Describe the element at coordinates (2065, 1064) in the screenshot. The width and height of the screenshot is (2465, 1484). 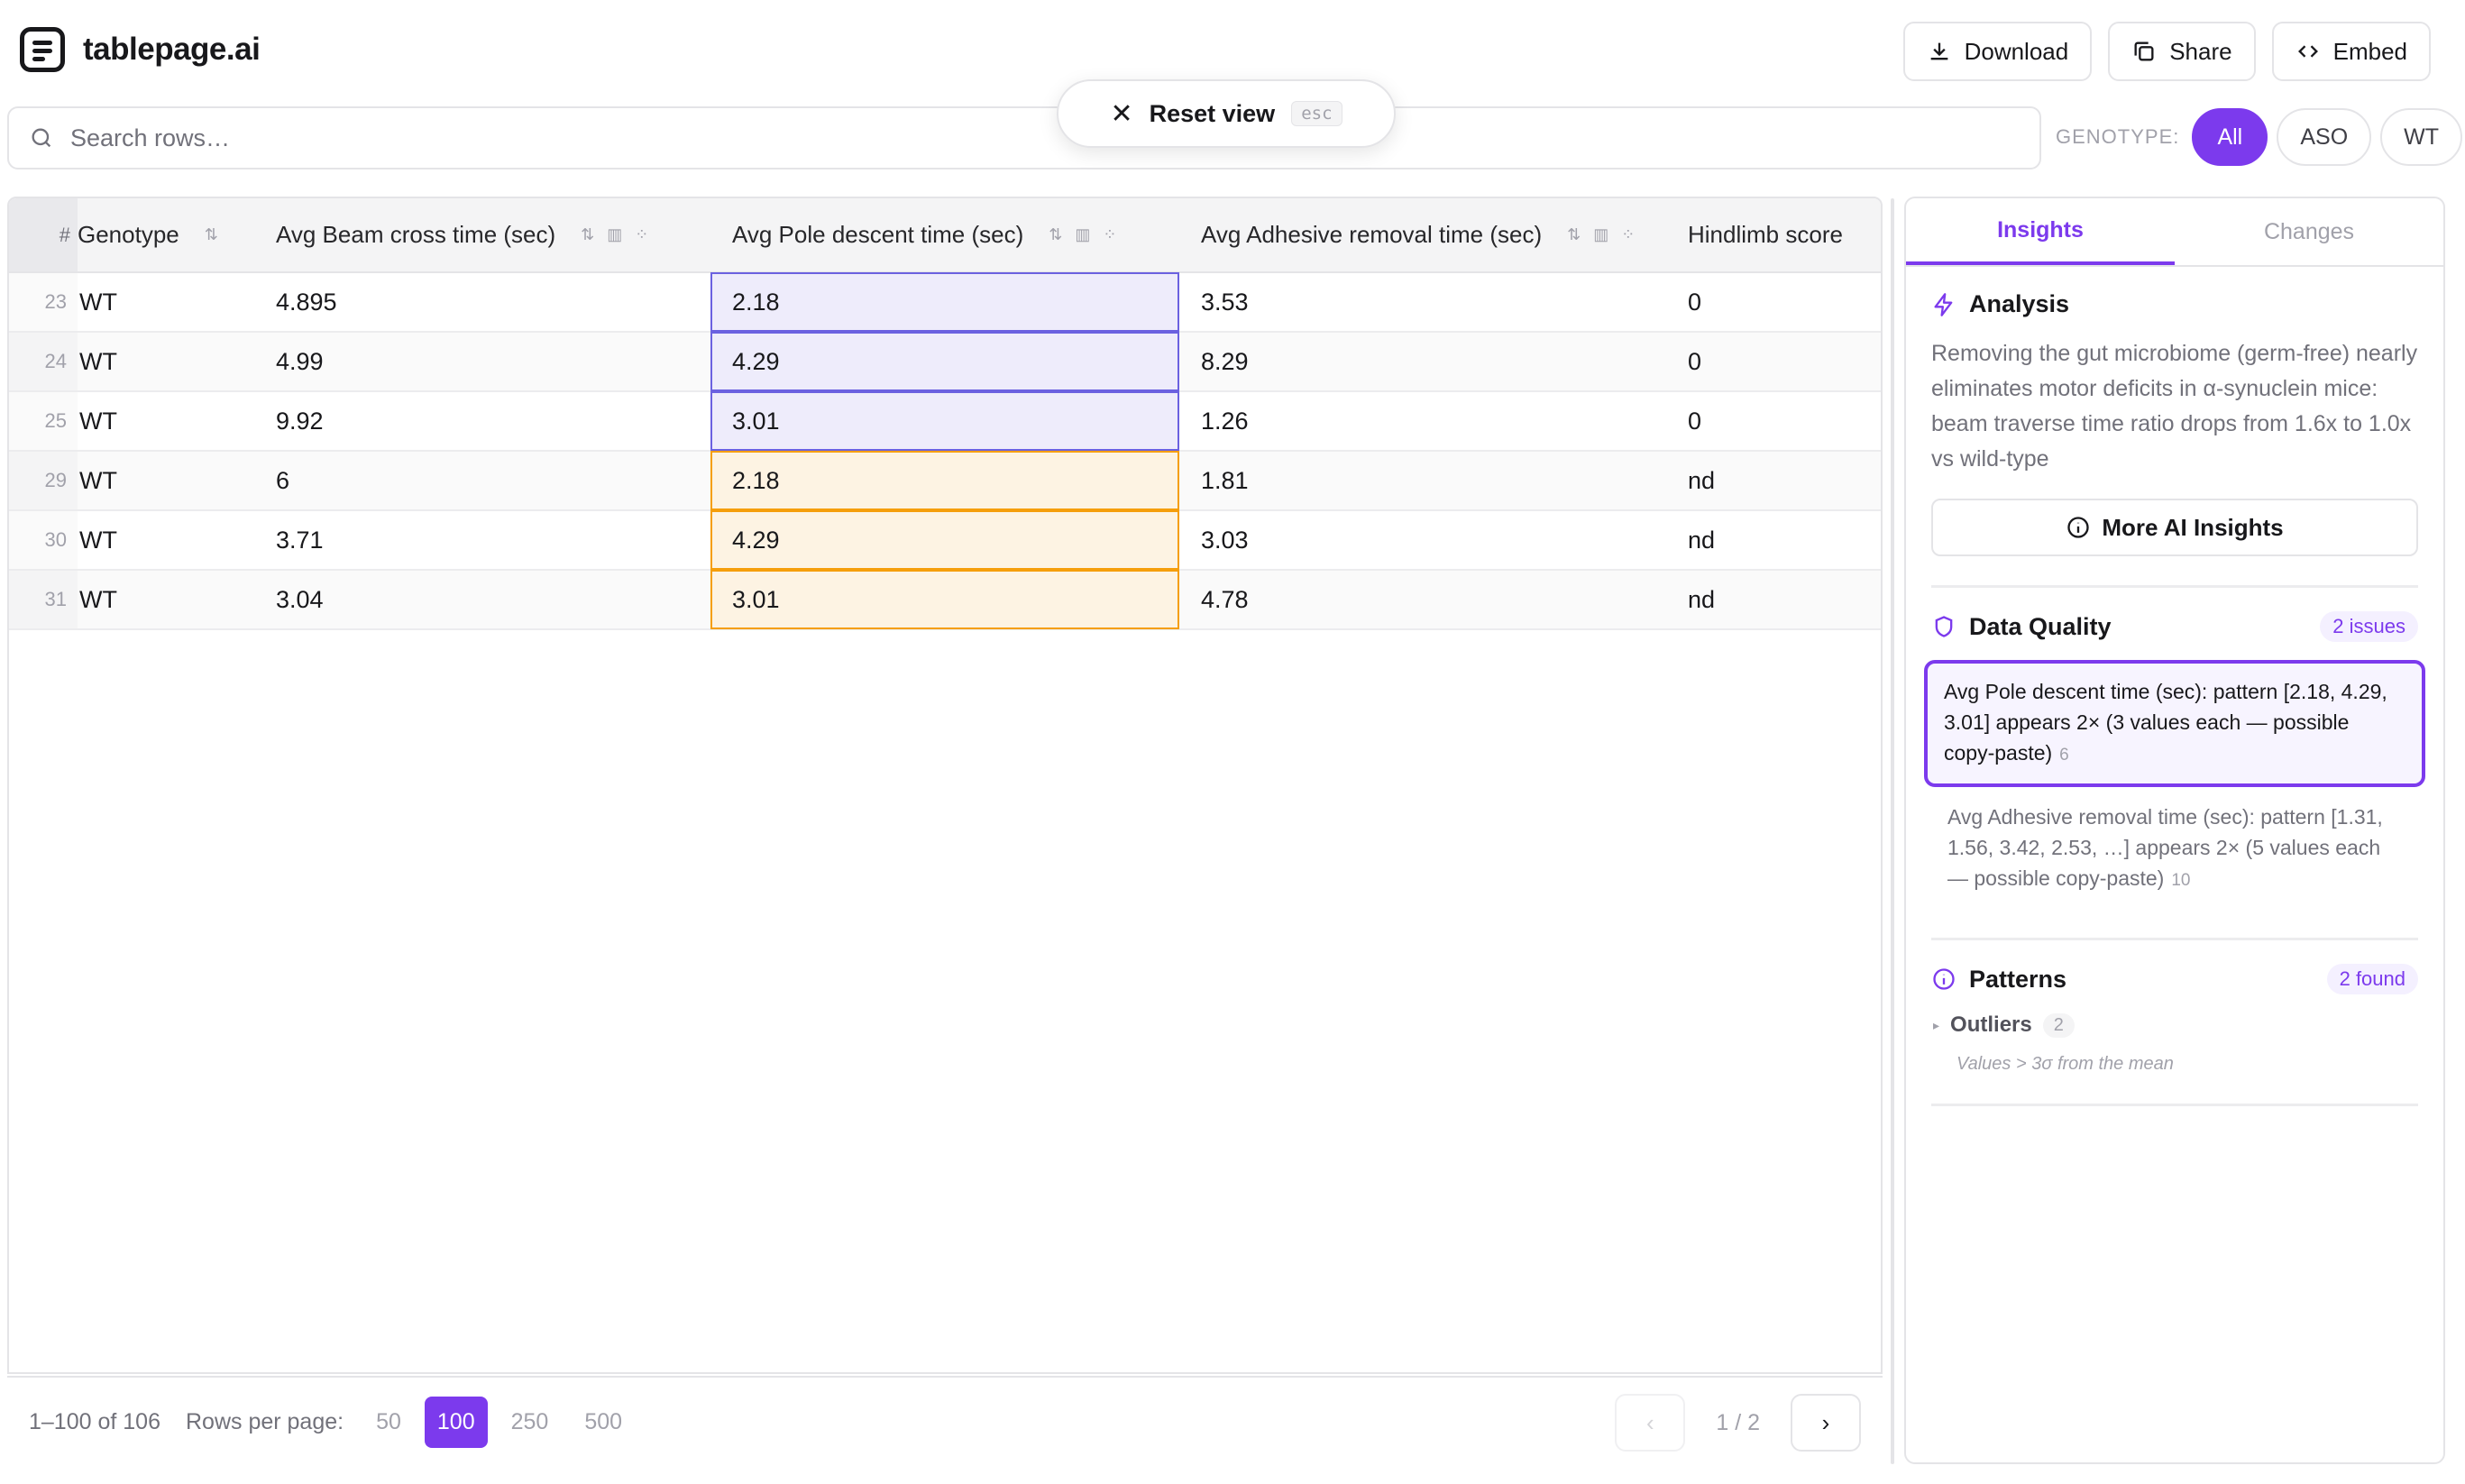
I see `pattern-description: Values > 3σ from the mean` at that location.